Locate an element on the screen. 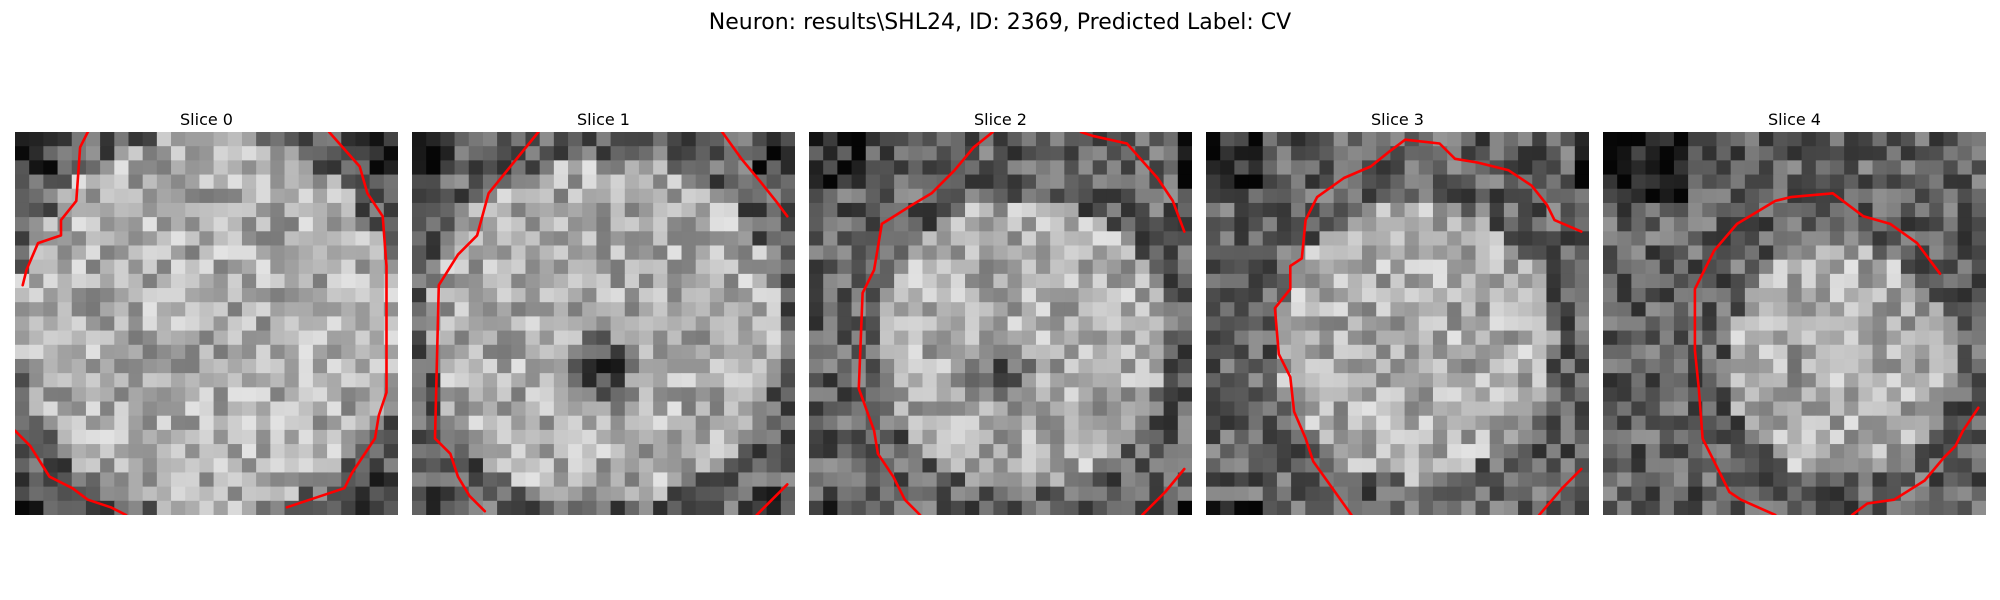 The width and height of the screenshot is (2000, 600). slice-panel-4: Slice 4 is located at coordinates (1794, 311).